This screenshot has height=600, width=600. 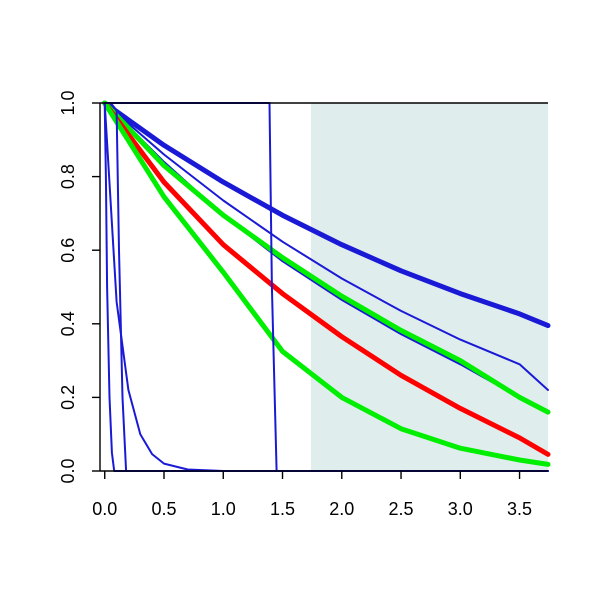 I want to click on x-tick-label: 1.5, so click(x=282, y=509).